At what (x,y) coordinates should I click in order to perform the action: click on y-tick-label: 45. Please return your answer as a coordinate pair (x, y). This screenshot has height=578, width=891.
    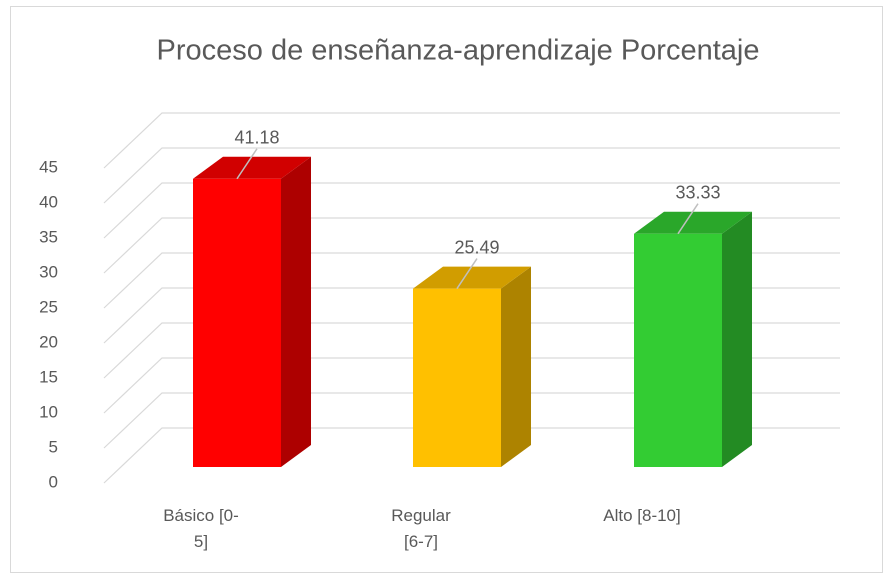
    Looking at the image, I should click on (48, 166).